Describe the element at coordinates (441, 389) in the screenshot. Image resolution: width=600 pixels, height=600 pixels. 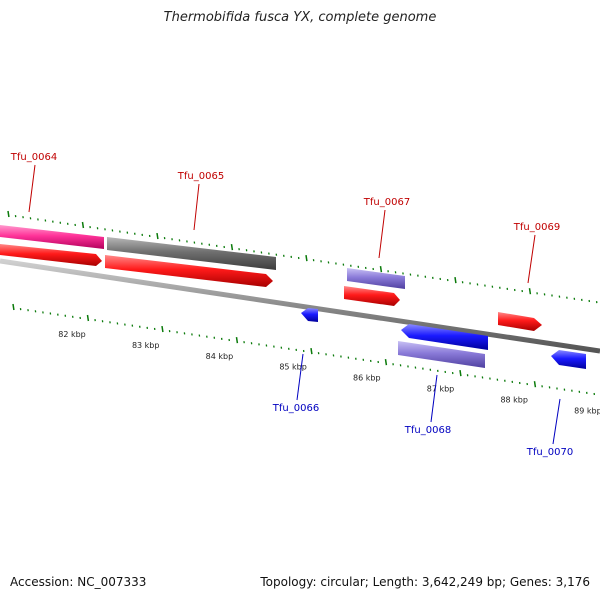
I see `scale-label: 87 kbp` at that location.